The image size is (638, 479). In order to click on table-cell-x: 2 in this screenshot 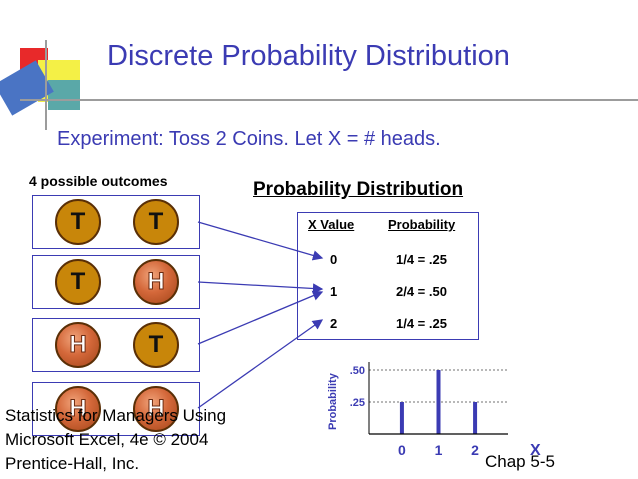, I will do `click(334, 323)`.